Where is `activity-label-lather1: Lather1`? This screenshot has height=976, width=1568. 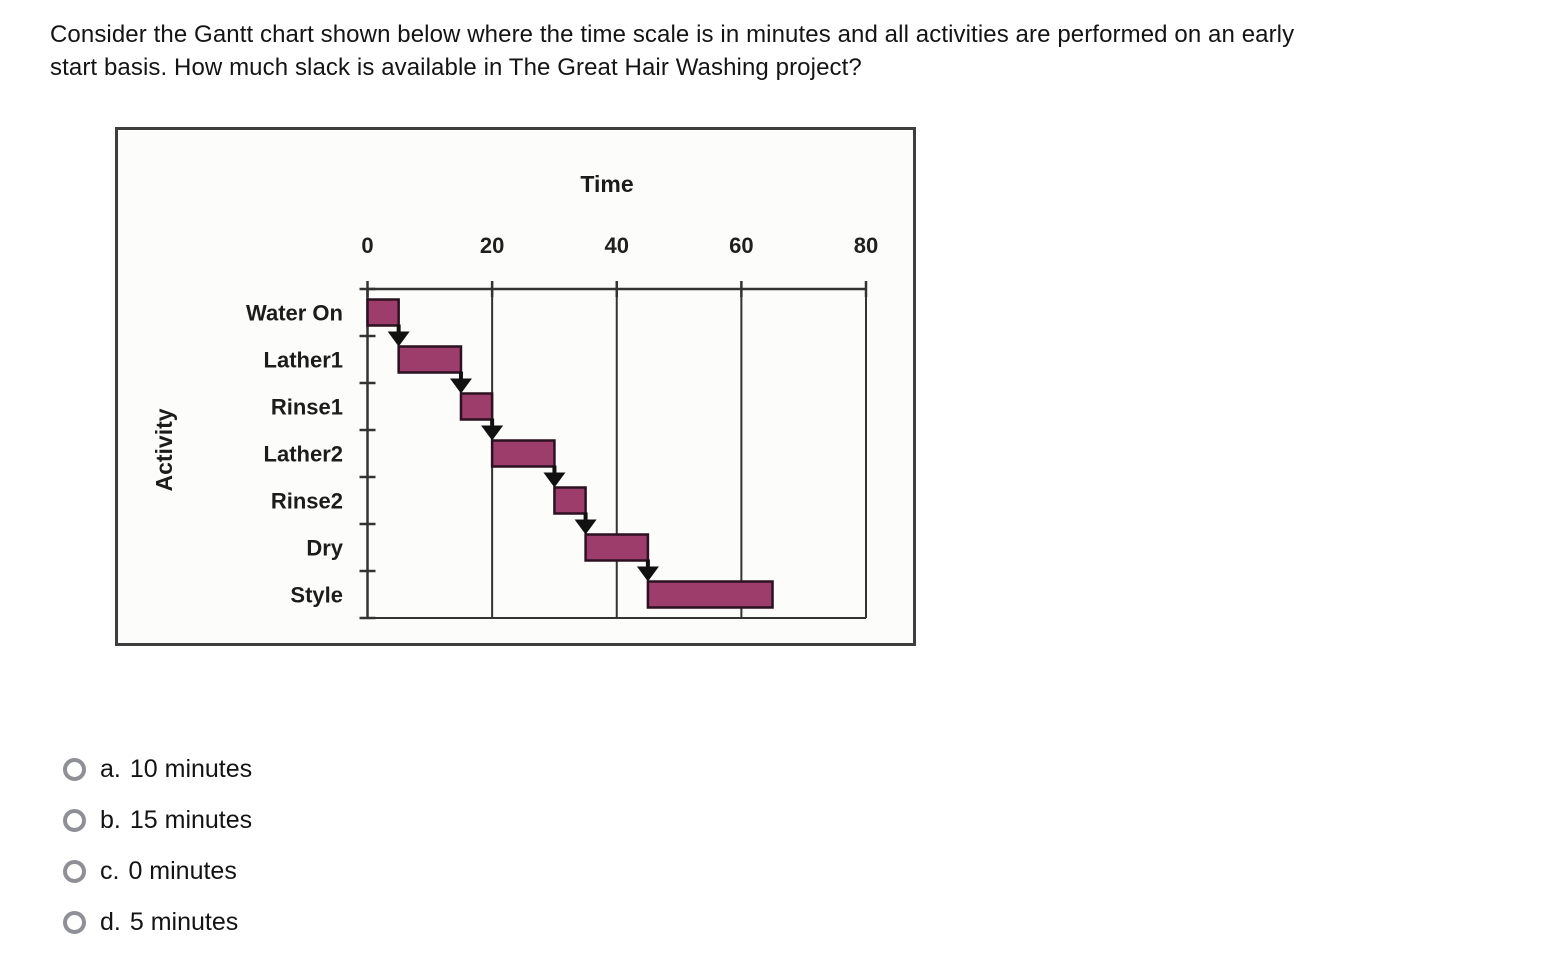 activity-label-lather1: Lather1 is located at coordinates (303, 360).